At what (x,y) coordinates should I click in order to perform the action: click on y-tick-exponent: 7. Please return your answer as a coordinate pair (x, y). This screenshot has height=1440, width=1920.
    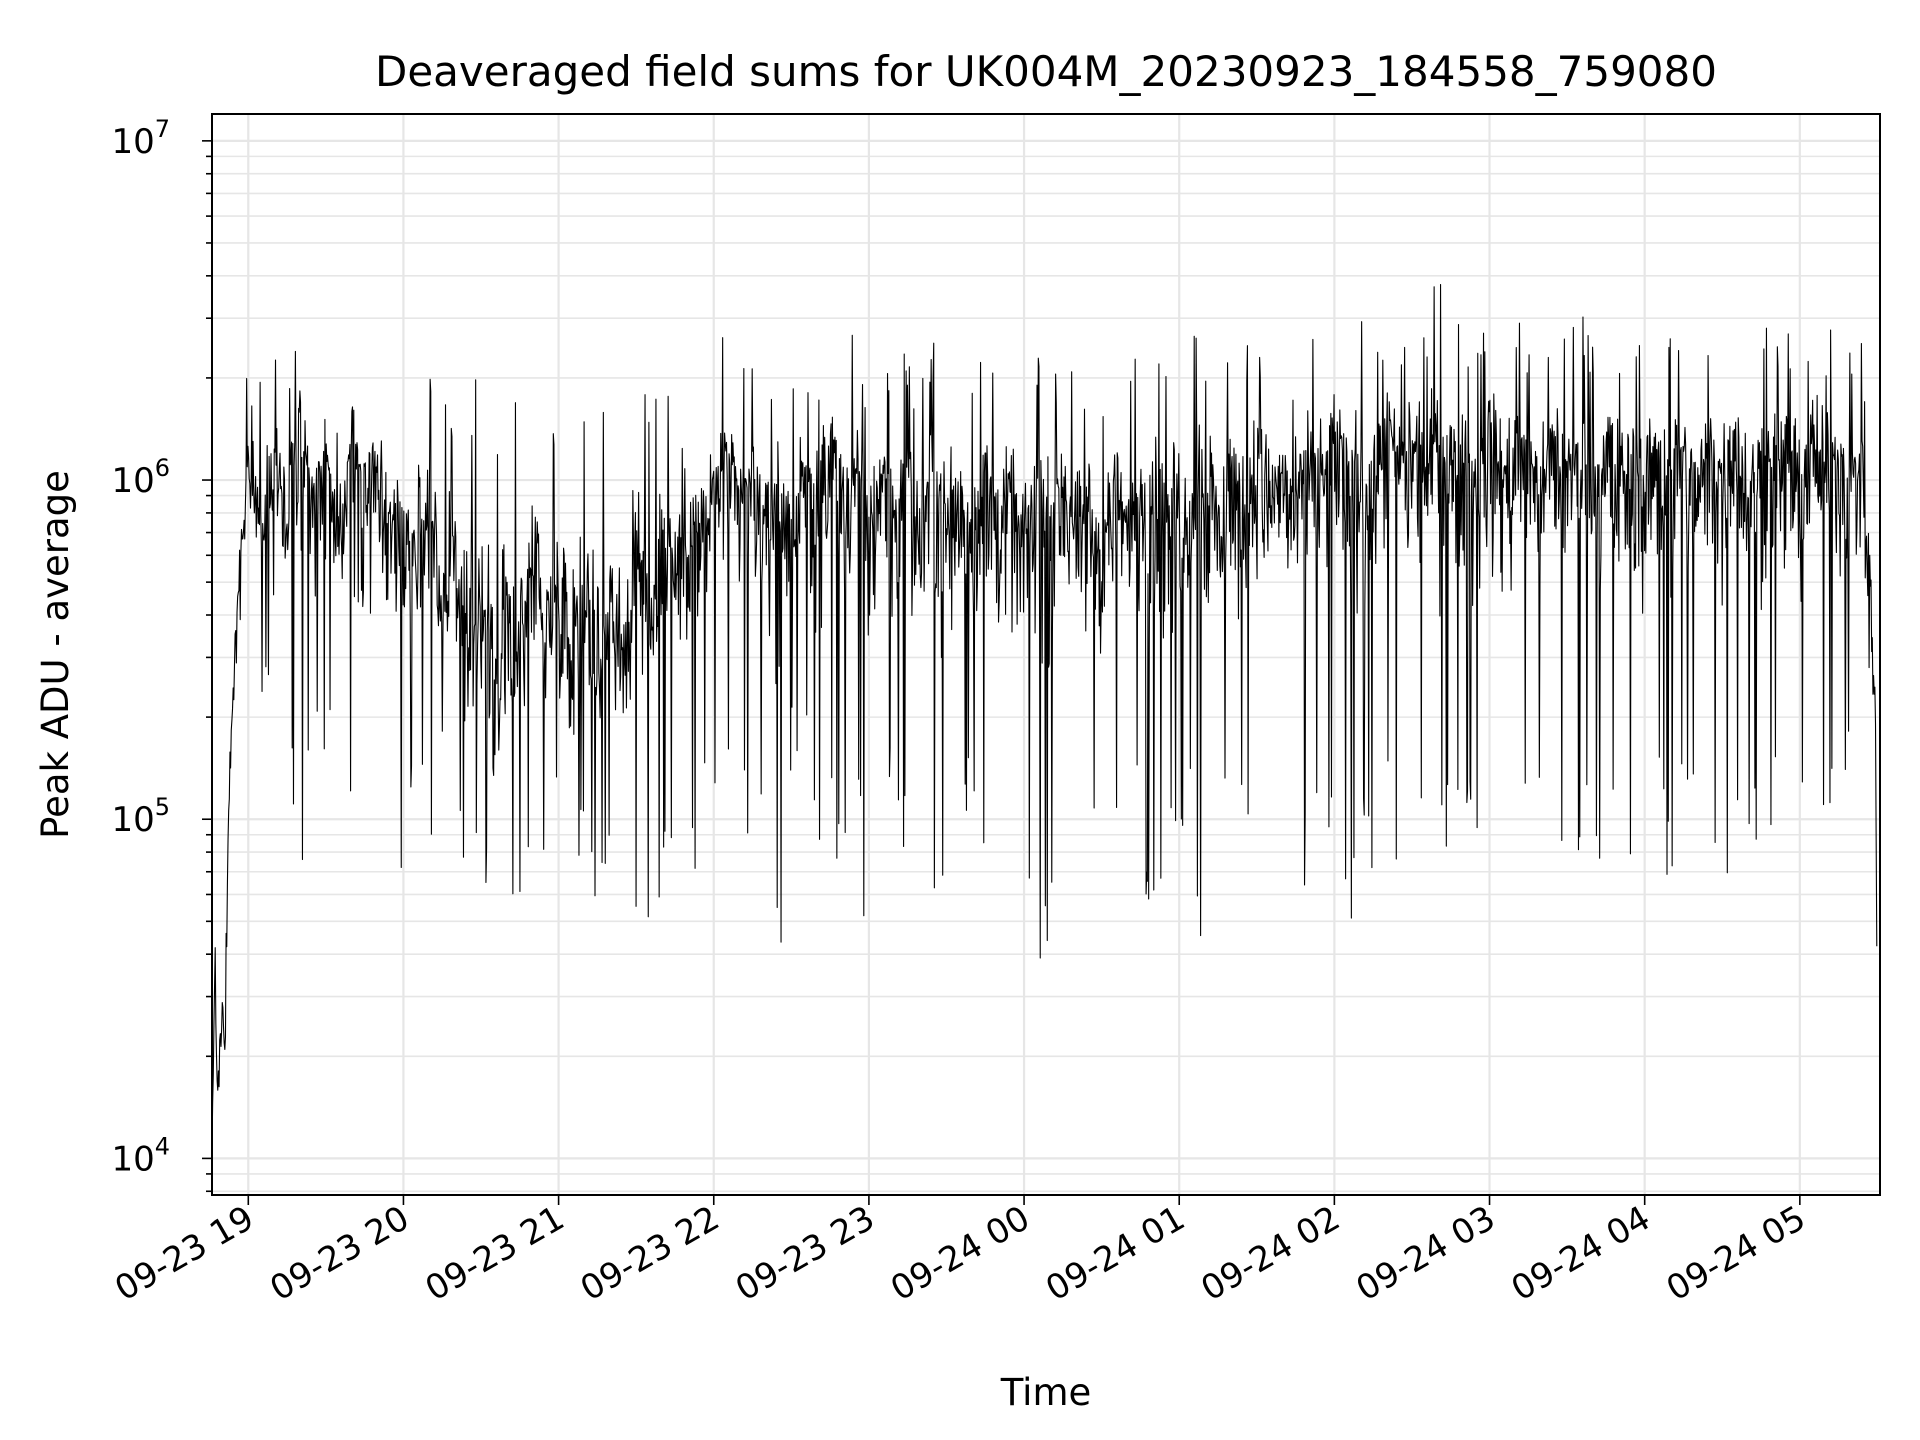
    Looking at the image, I should click on (162, 129).